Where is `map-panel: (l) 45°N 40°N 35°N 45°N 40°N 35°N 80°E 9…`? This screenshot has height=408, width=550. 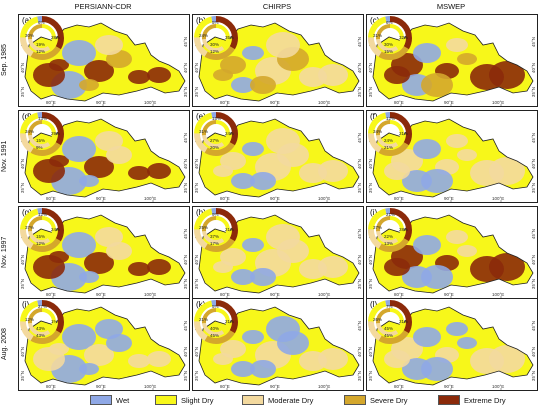
map-panel: (l) 45°N 40°N 35°N 45°N 40°N 35°N 80°E 9… is located at coordinates (452, 344).